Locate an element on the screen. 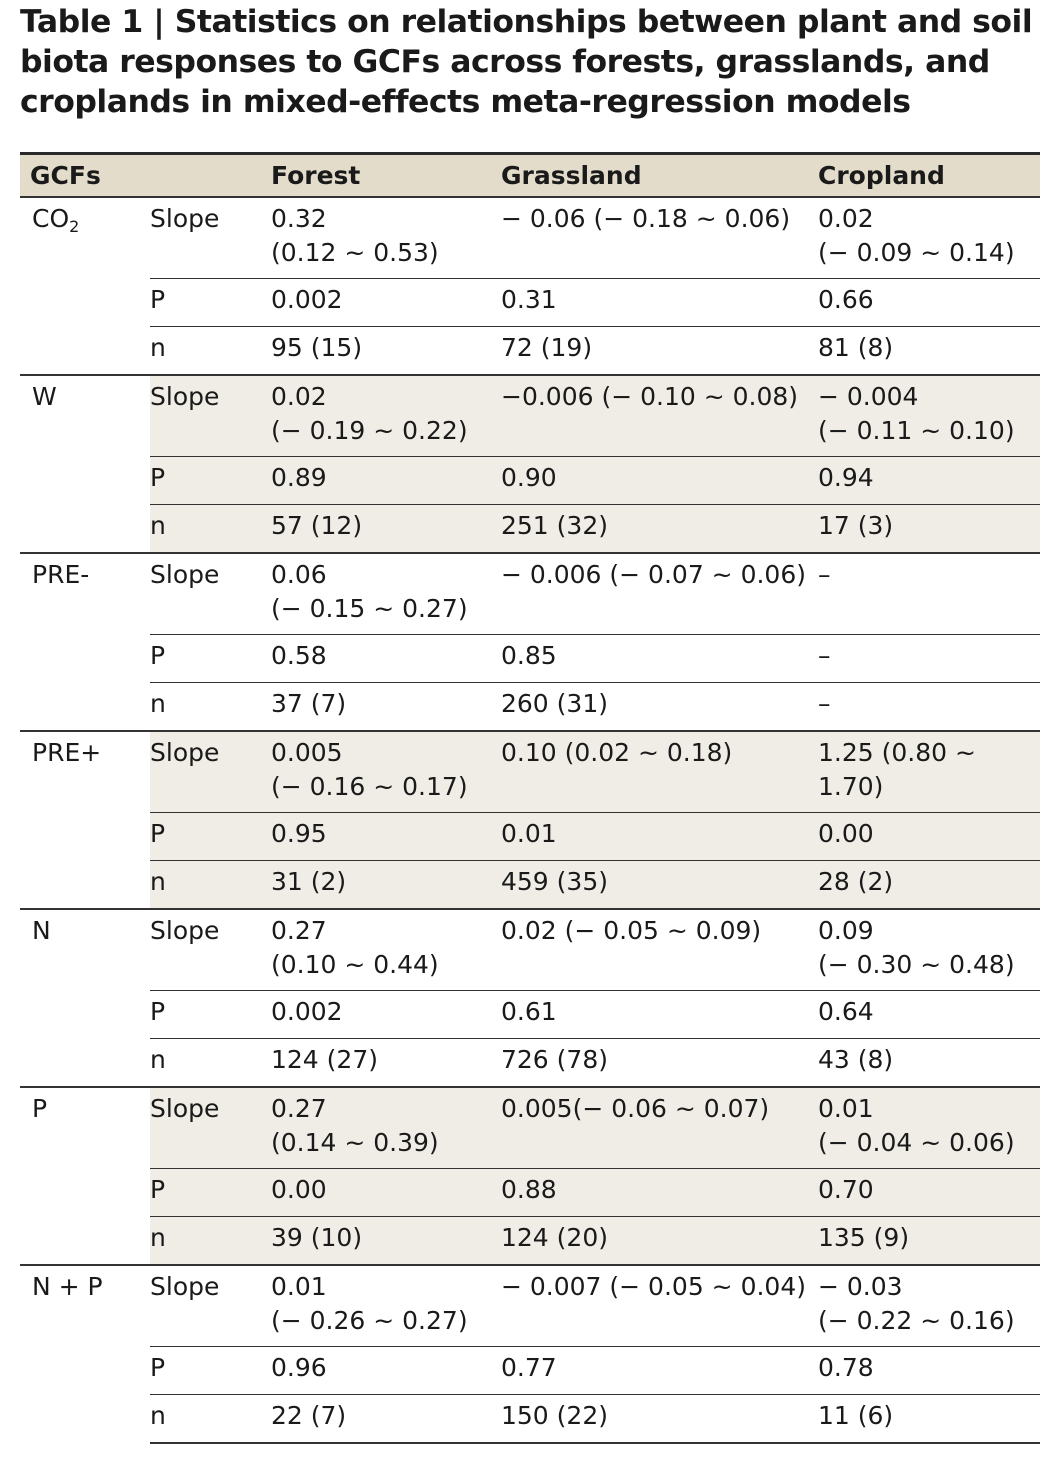 The height and width of the screenshot is (1461, 1058). grassland-cell: 0.90 is located at coordinates (659, 480).